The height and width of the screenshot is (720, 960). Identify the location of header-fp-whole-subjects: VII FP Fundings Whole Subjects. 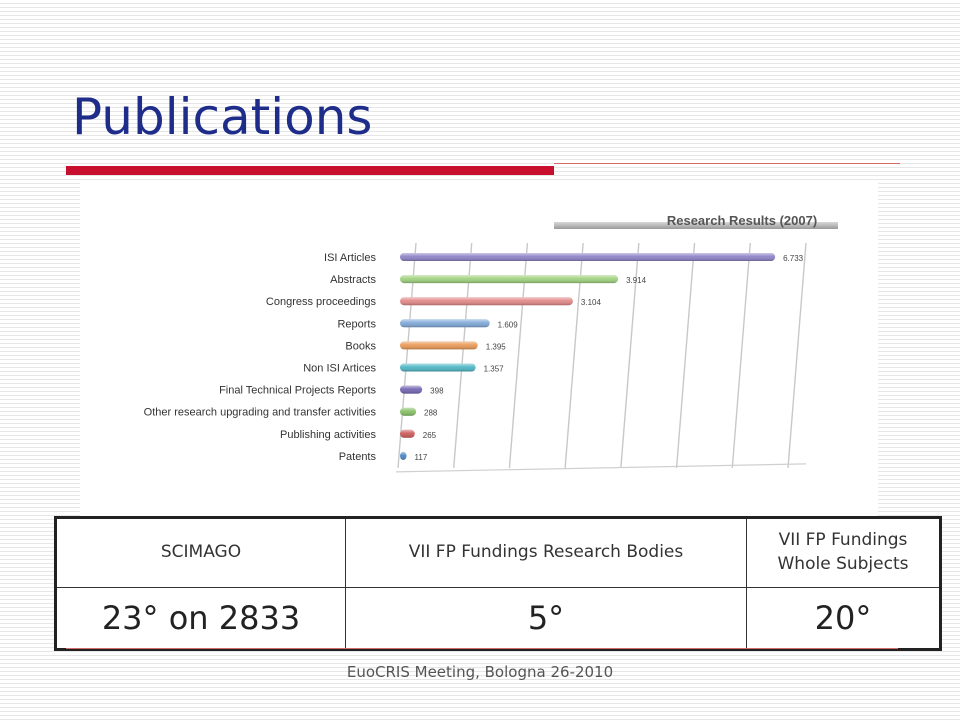
(843, 552).